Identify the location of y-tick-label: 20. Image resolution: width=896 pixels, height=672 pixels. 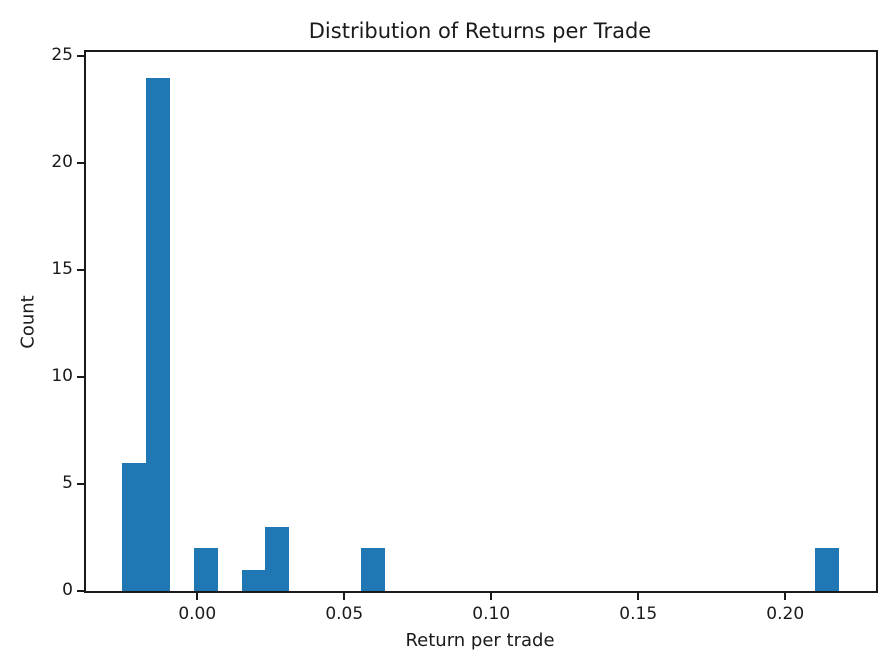
(62, 162).